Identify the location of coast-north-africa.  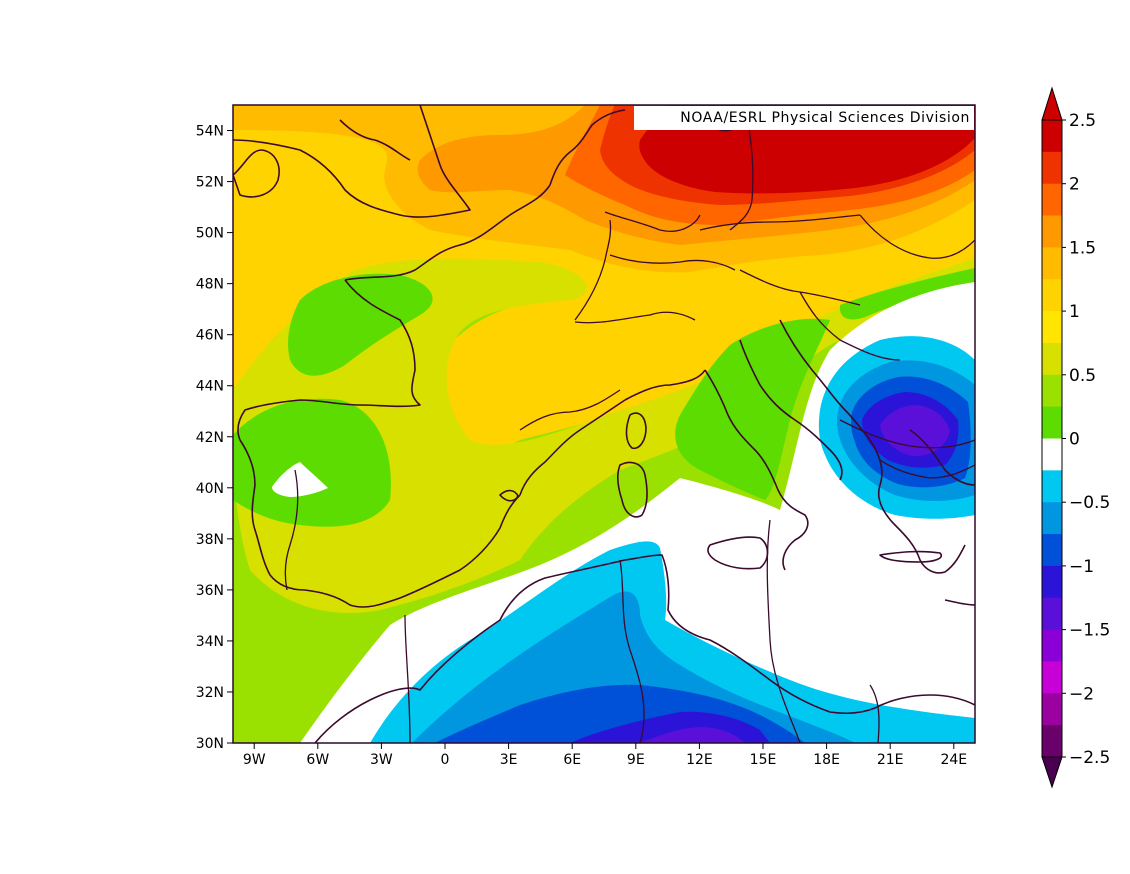
(644, 648).